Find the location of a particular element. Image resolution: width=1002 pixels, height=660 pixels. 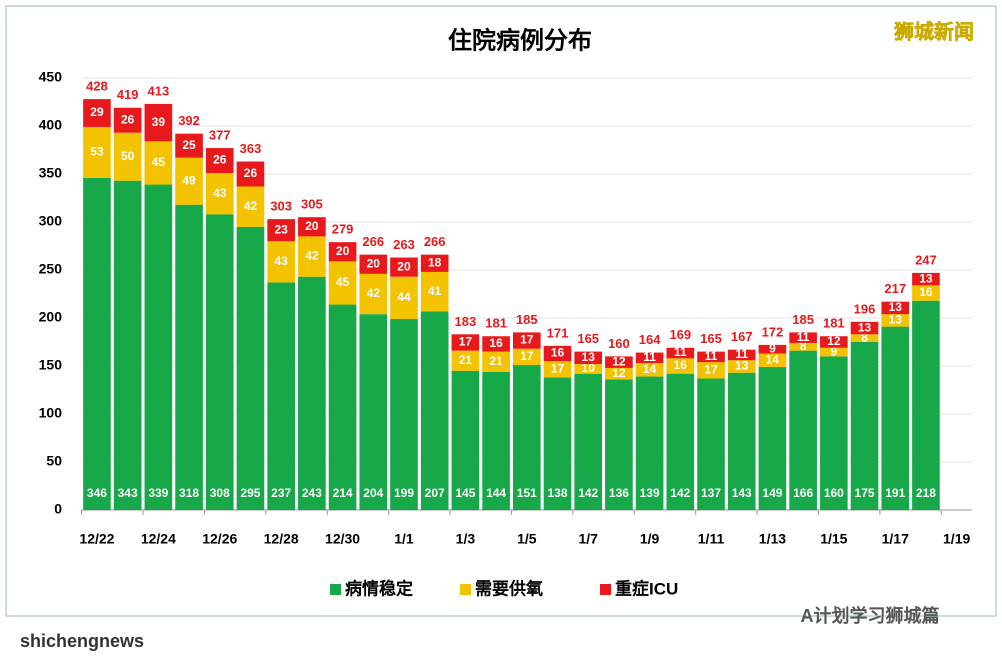

x-tick-label: 12/28 is located at coordinates (281, 539).